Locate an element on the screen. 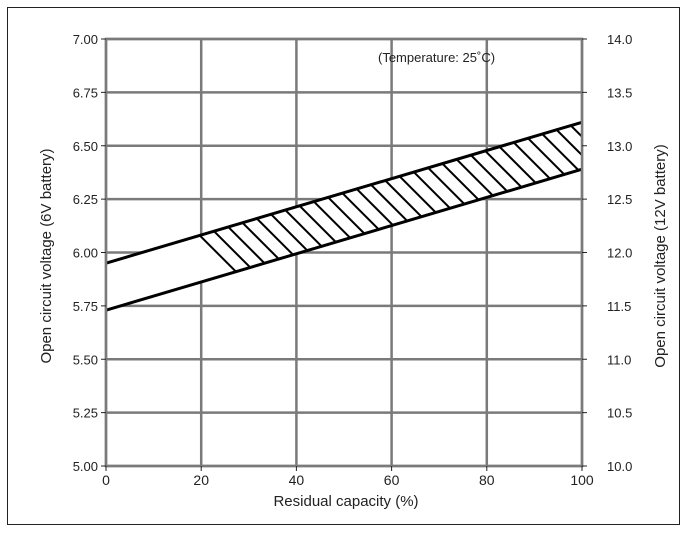 Image resolution: width=688 pixels, height=534 pixels. x-tick-label: 60 is located at coordinates (392, 480).